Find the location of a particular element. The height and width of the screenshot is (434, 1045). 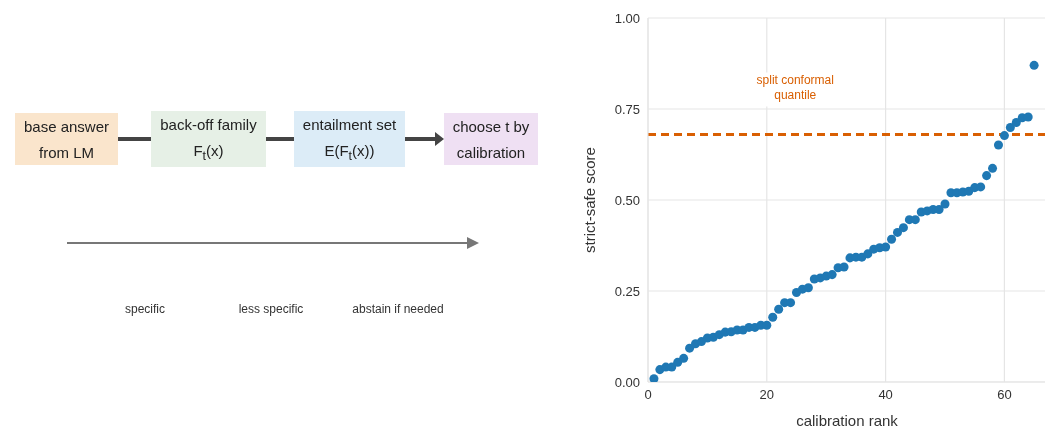

text: back-off family F$_{t}$(x) is located at coordinates (208, 139).